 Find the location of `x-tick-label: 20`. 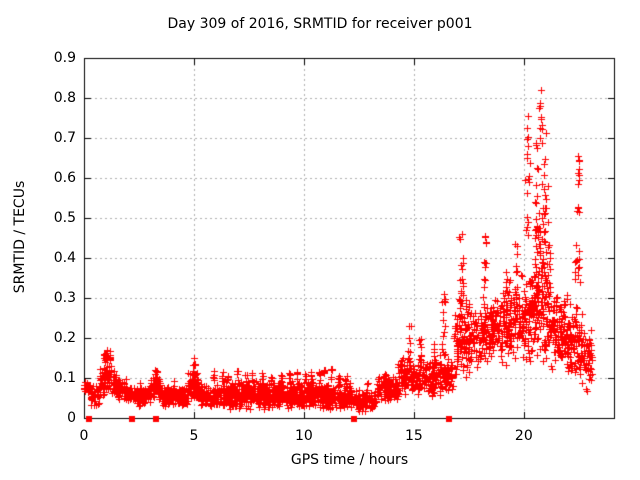

x-tick-label: 20 is located at coordinates (523, 436).